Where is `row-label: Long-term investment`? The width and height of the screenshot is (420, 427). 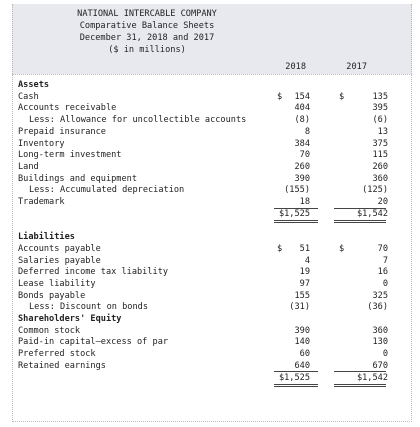
row-label: Long-term investment is located at coordinates (70, 155).